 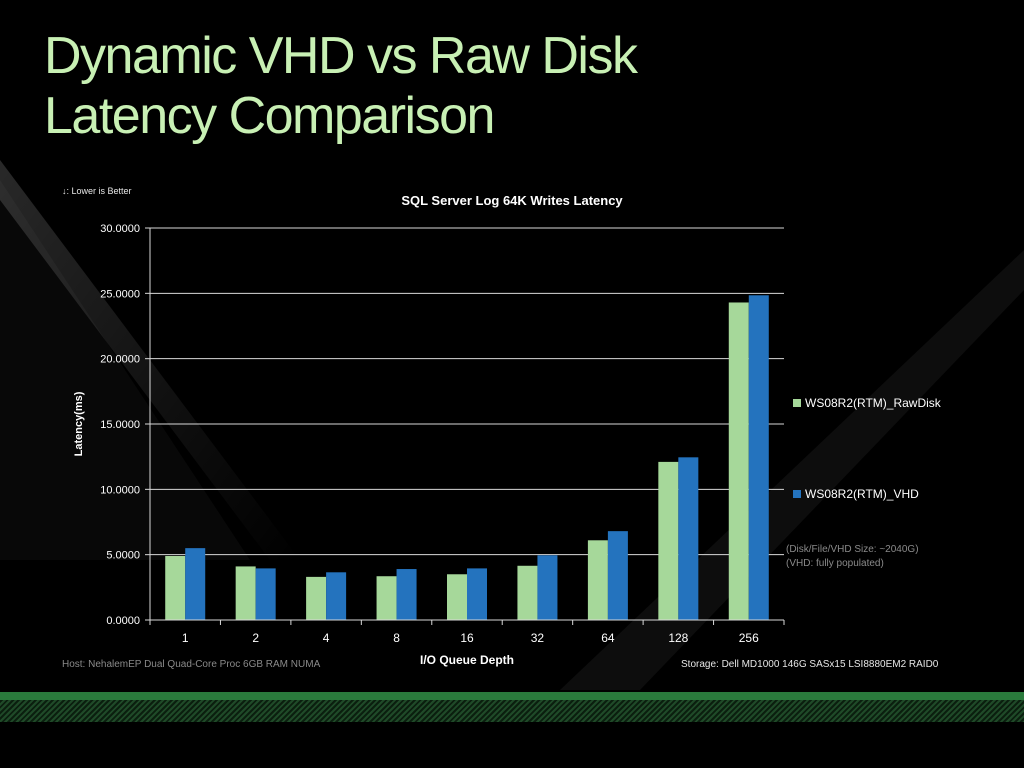 What do you see at coordinates (120, 360) in the screenshot?
I see `y-tick-label: 20.0000` at bounding box center [120, 360].